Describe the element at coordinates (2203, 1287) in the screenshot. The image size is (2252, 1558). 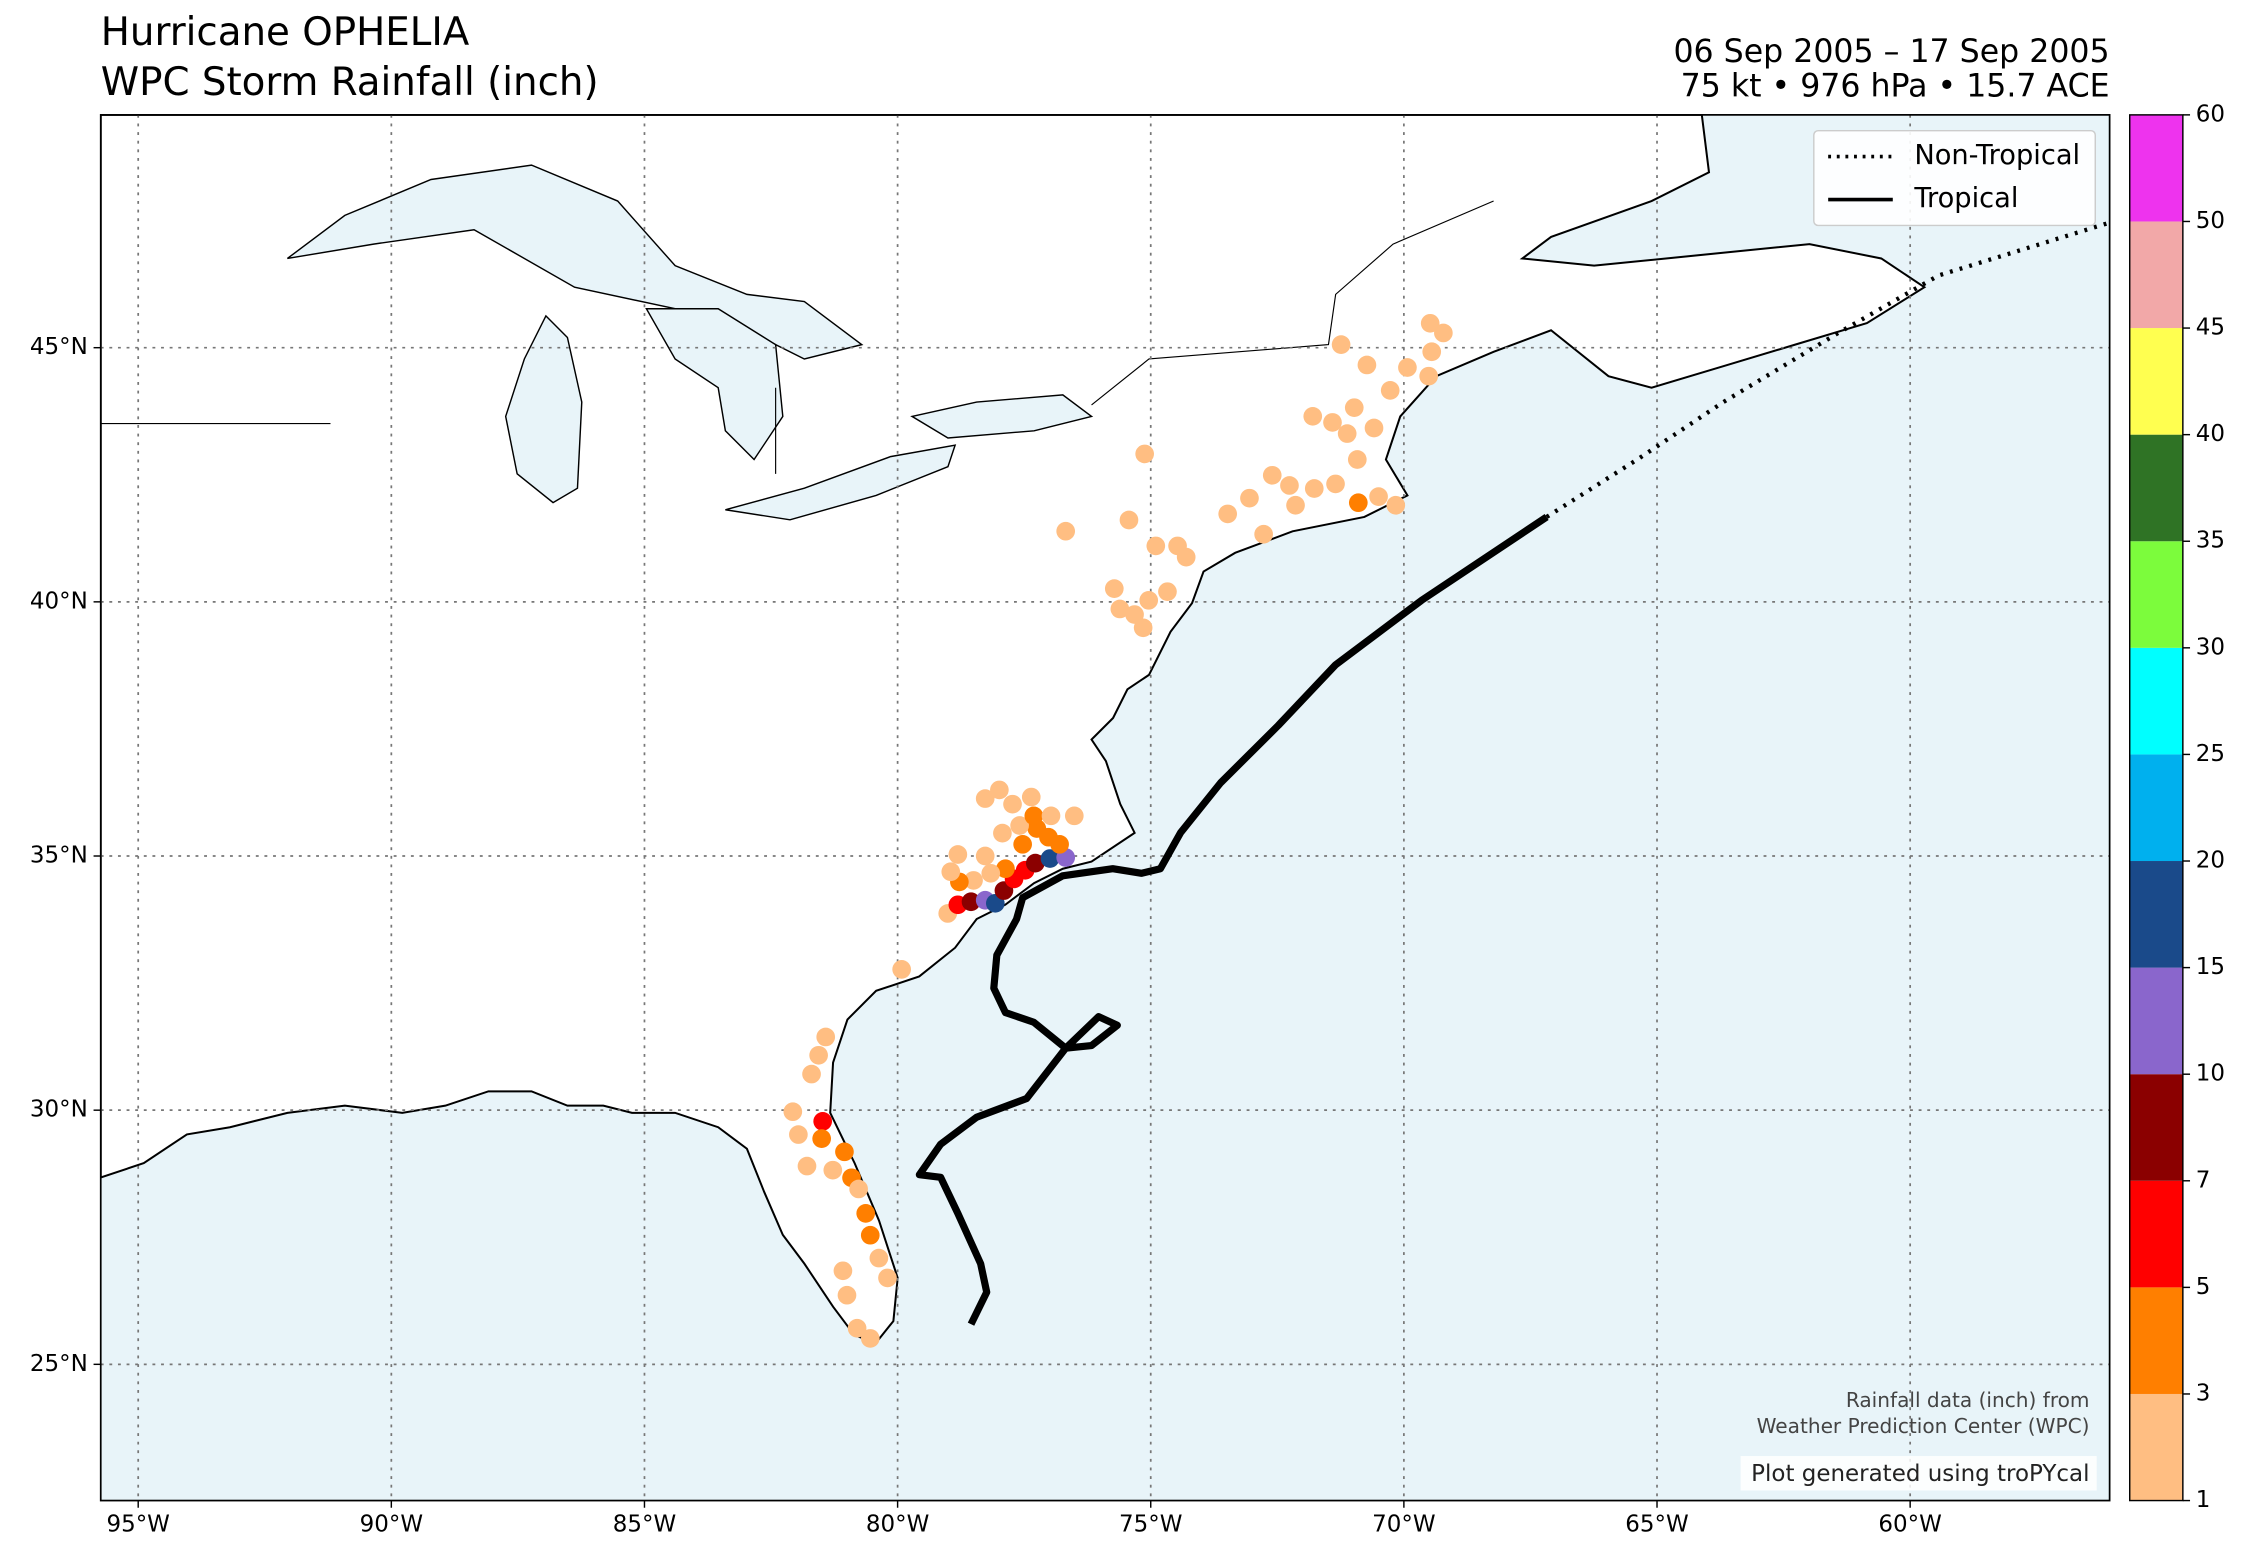
I see `colorbar-tick-label: 5` at that location.